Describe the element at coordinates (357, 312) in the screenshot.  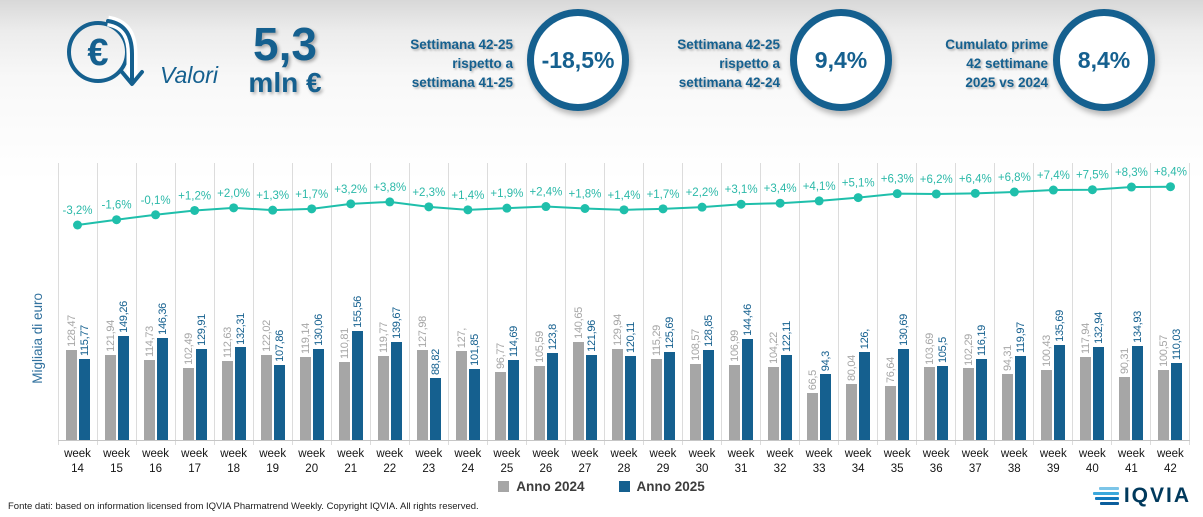
I see `bar-value-label: 155,56` at that location.